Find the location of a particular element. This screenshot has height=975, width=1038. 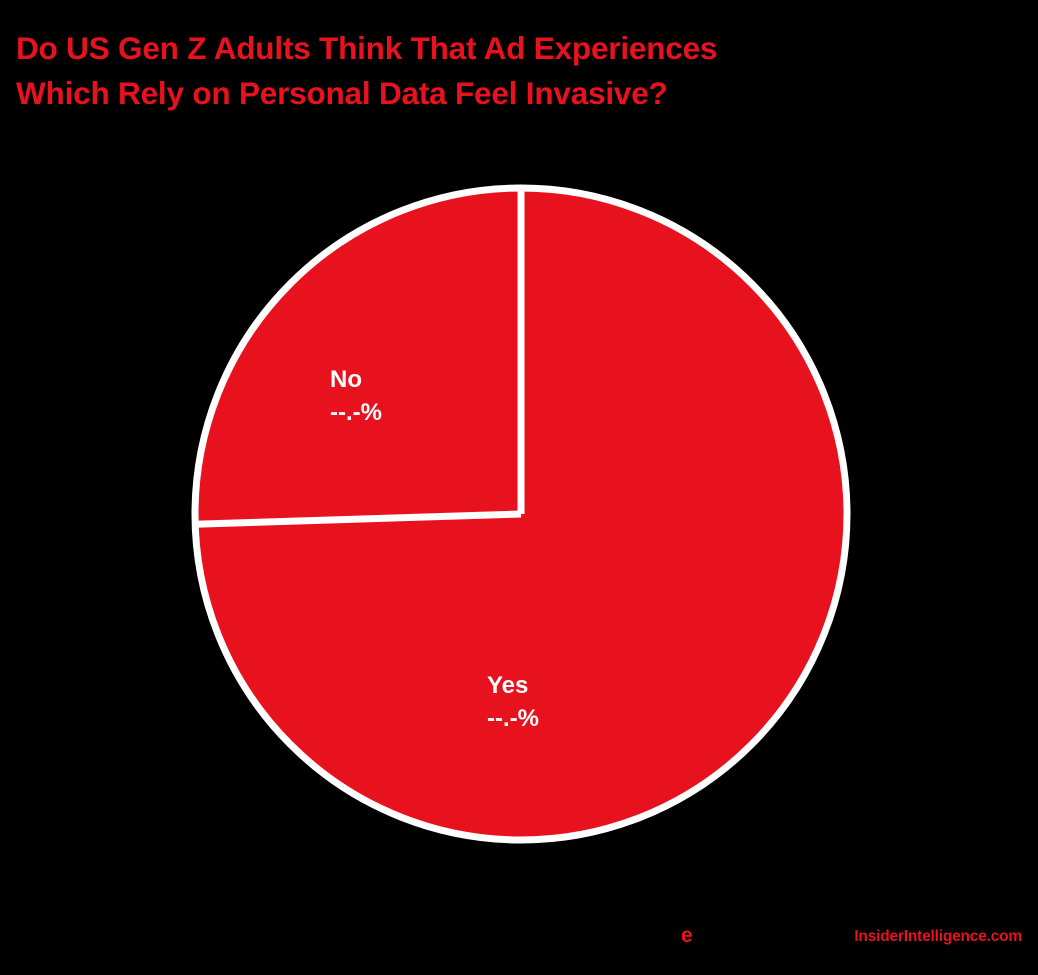

pie-label-yes: Yes --.-% is located at coordinates (513, 702).